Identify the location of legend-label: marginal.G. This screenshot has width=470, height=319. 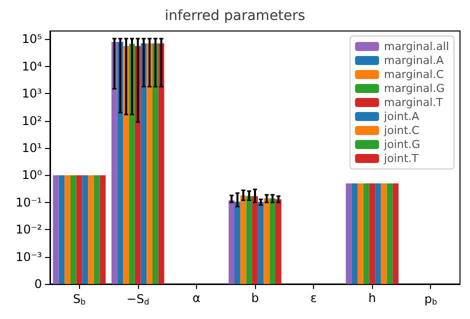
(414, 88).